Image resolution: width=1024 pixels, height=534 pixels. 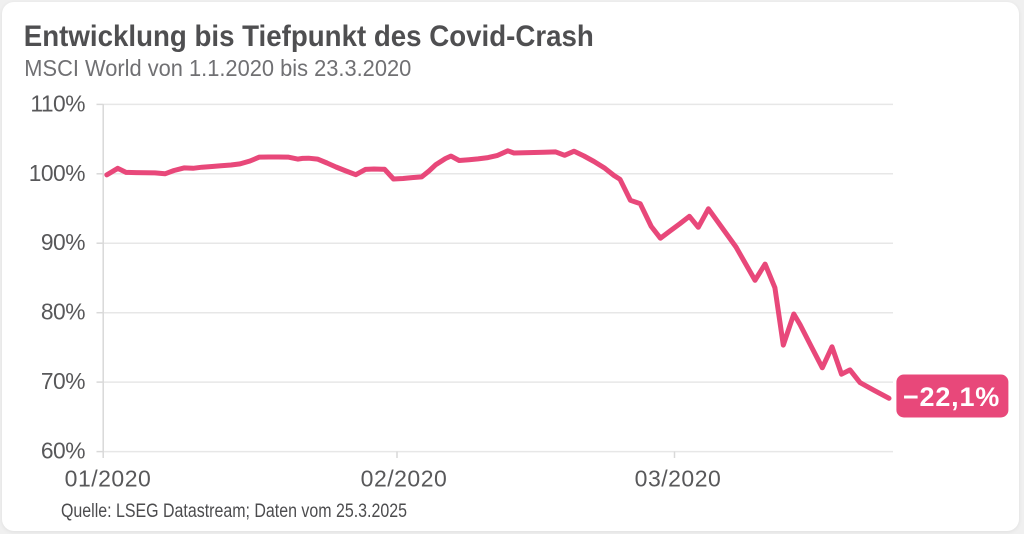 What do you see at coordinates (63, 242) in the screenshot?
I see `svg-text: 90%` at bounding box center [63, 242].